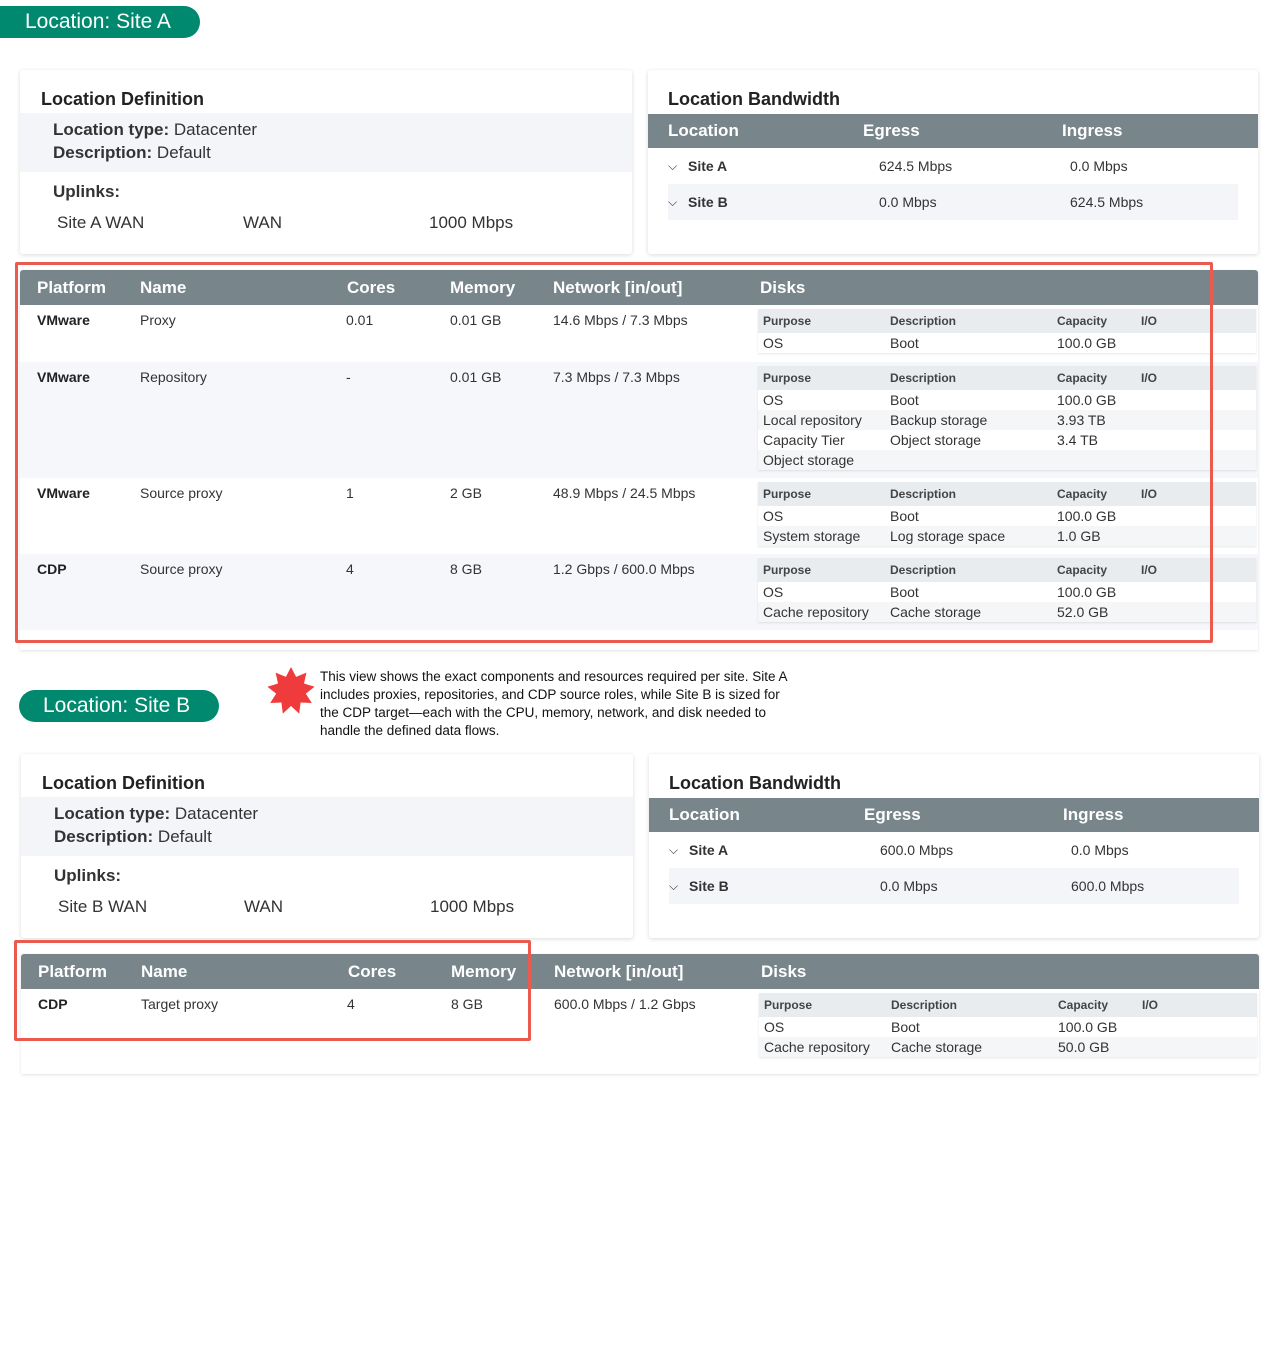 This screenshot has height=1368, width=1273. I want to click on disk-row: Object storage, so click(1007, 460).